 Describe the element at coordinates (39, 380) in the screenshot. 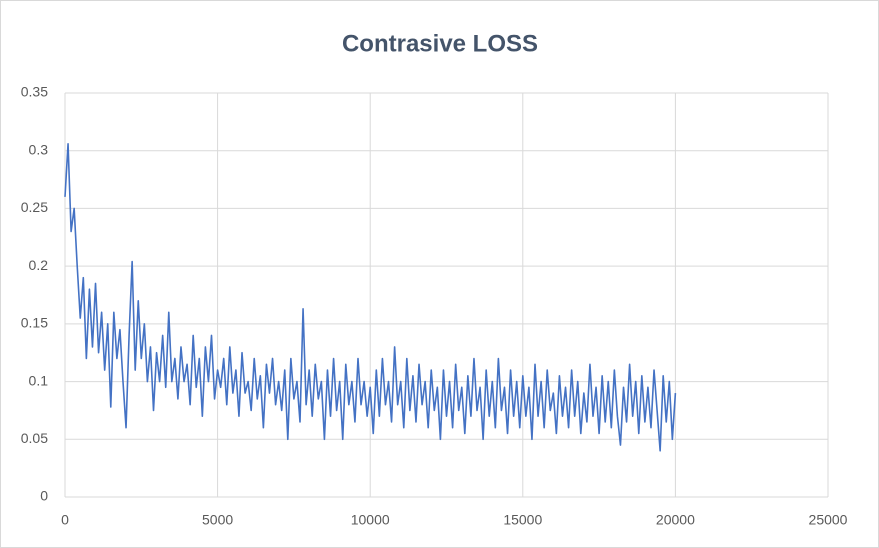

I see `y-tick-label: 0.1` at that location.